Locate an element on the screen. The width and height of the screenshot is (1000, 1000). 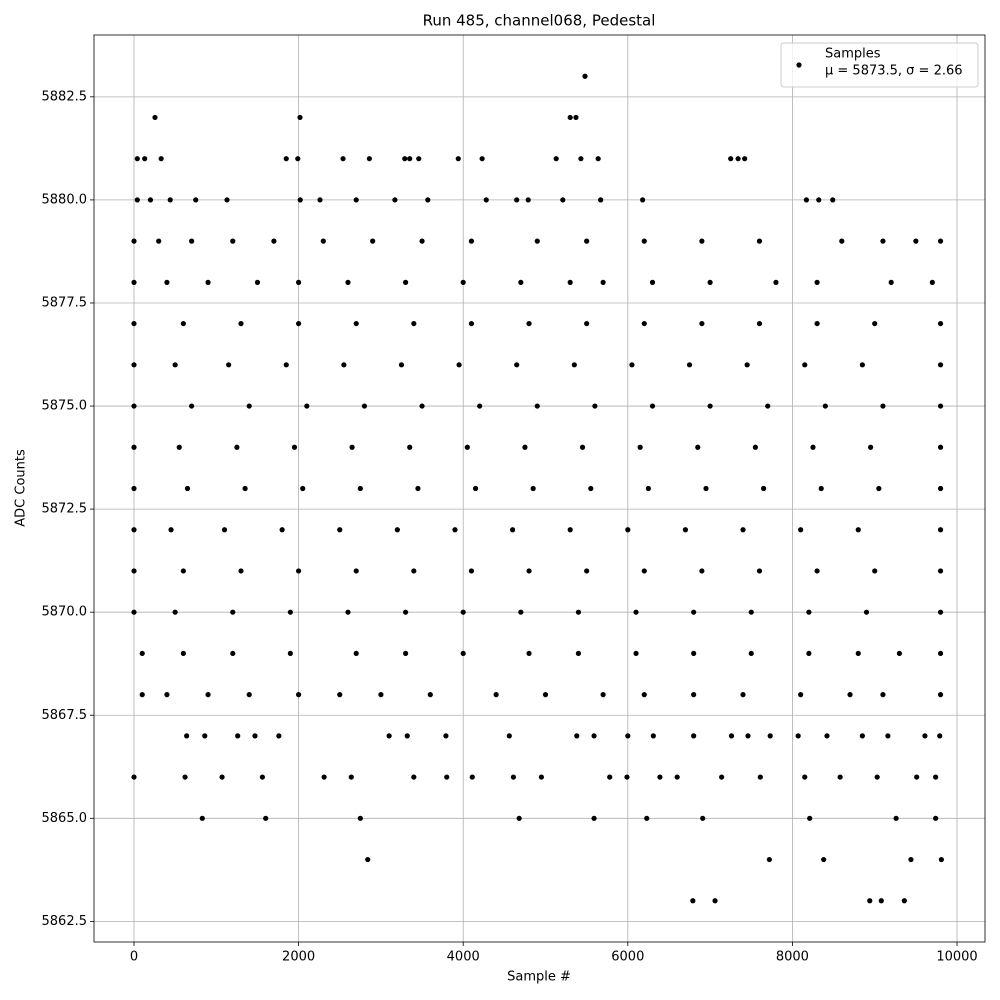
y-tick-label: 5870.0 is located at coordinates (65, 612).